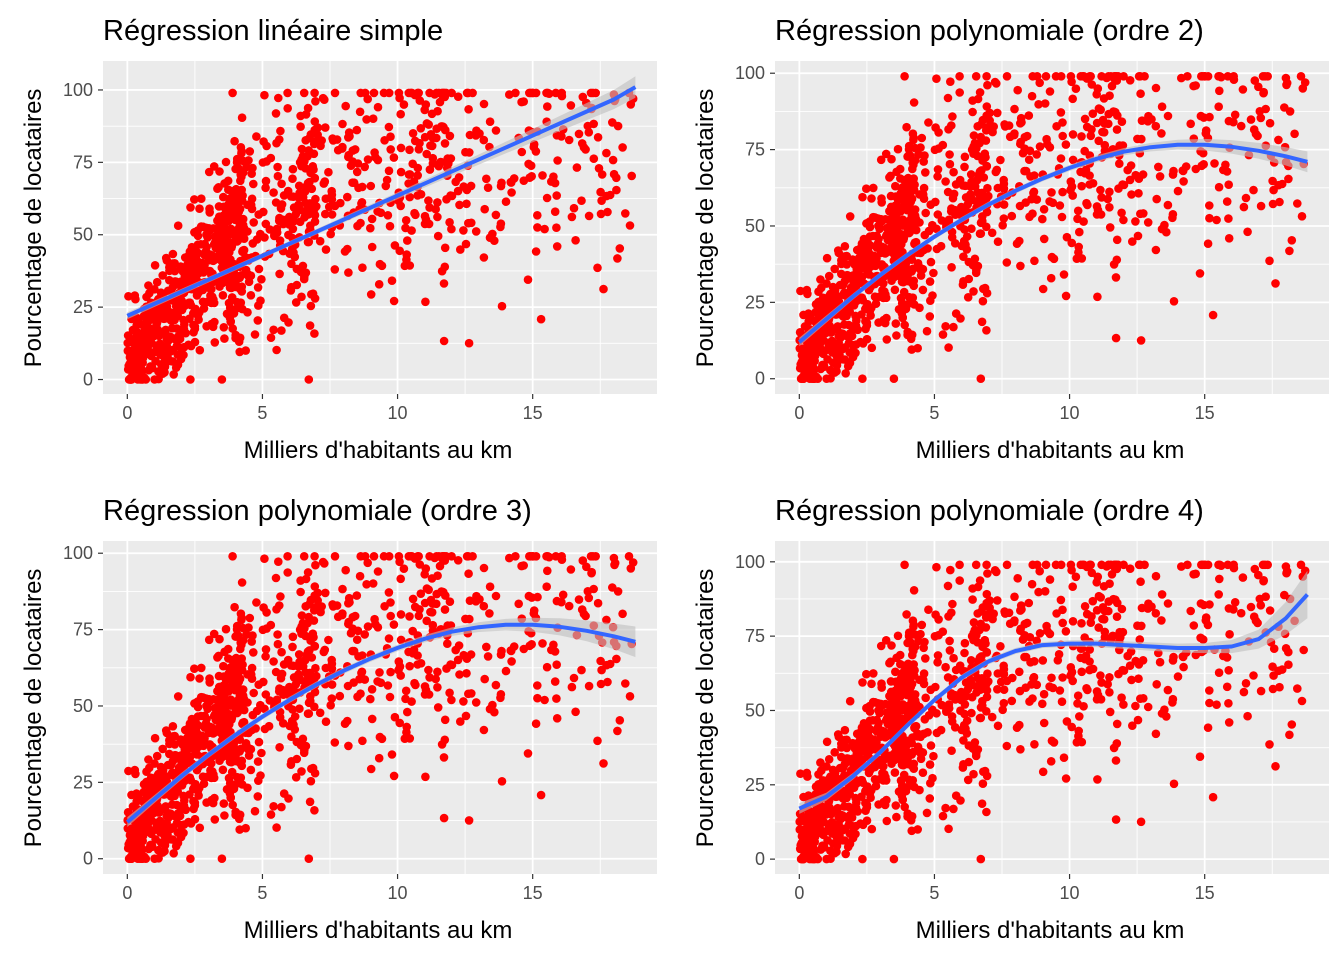 The image size is (1344, 960). Describe the element at coordinates (1050, 930) in the screenshot. I see `x-axis-title: Milliers d'habitants au km` at that location.